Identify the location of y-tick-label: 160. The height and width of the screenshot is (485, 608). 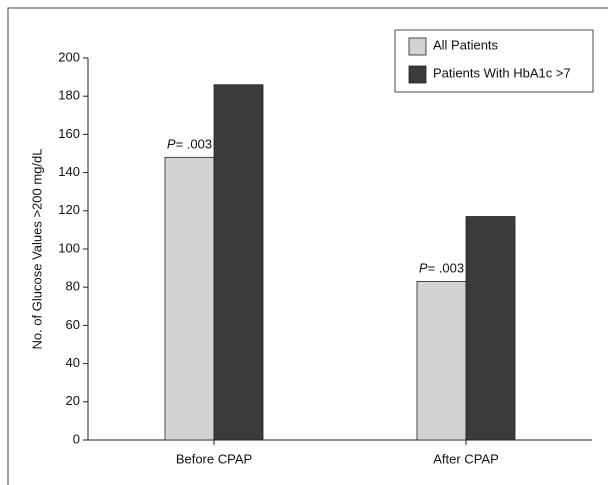
(69, 133).